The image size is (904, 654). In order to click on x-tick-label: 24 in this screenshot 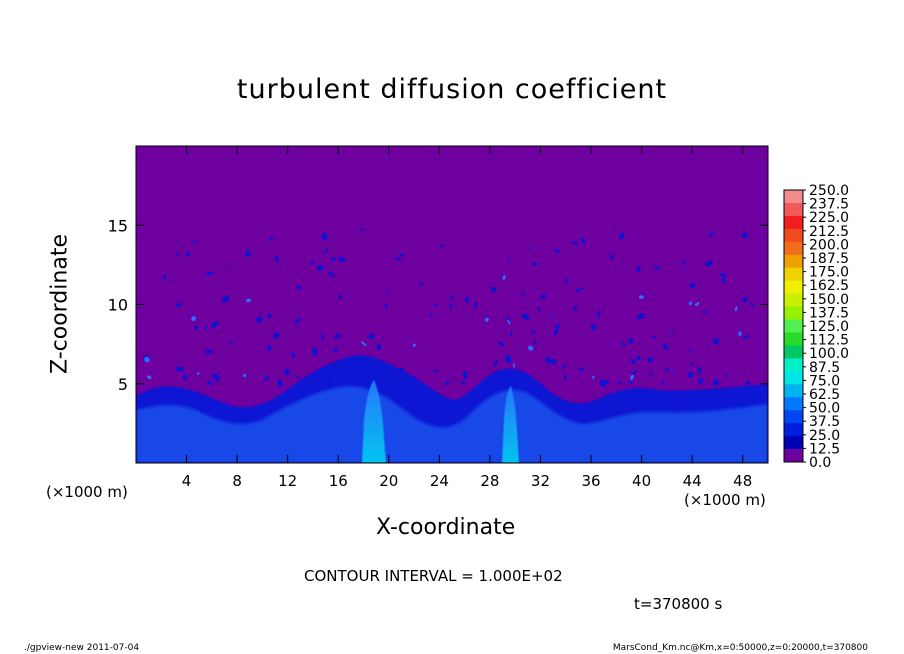, I will do `click(439, 481)`.